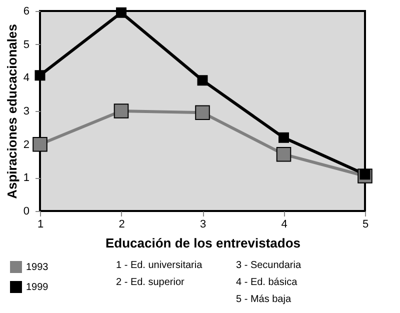  What do you see at coordinates (264, 299) in the screenshot?
I see `text: 5 - Más baja` at bounding box center [264, 299].